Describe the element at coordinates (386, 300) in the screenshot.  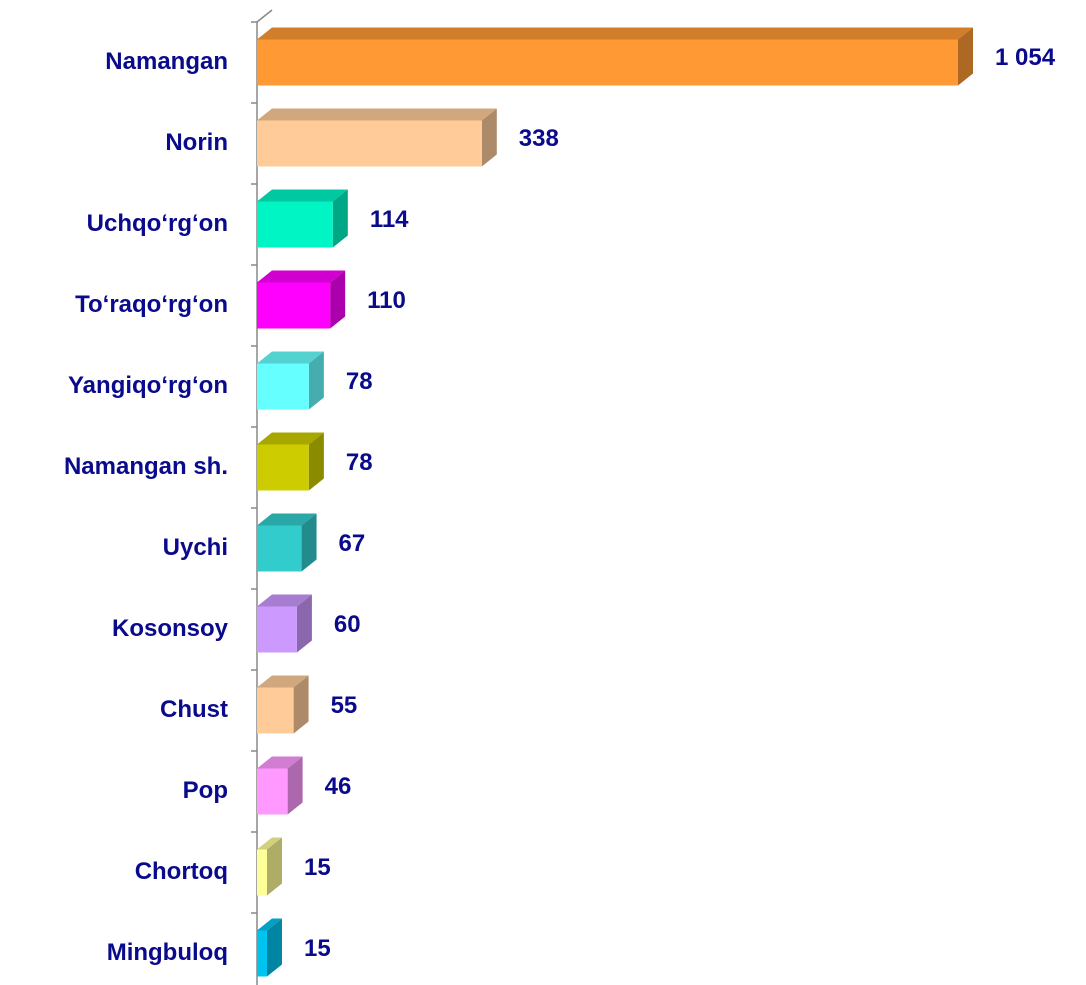
I see `value-label: 110` at that location.